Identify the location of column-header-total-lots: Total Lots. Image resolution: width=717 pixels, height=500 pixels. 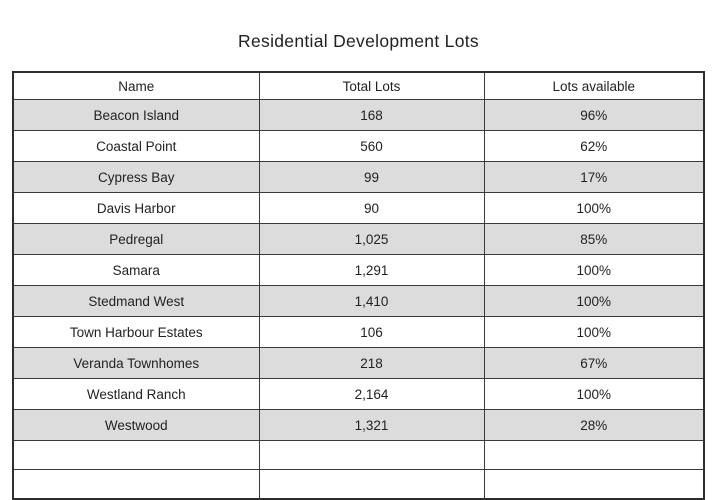
(371, 85).